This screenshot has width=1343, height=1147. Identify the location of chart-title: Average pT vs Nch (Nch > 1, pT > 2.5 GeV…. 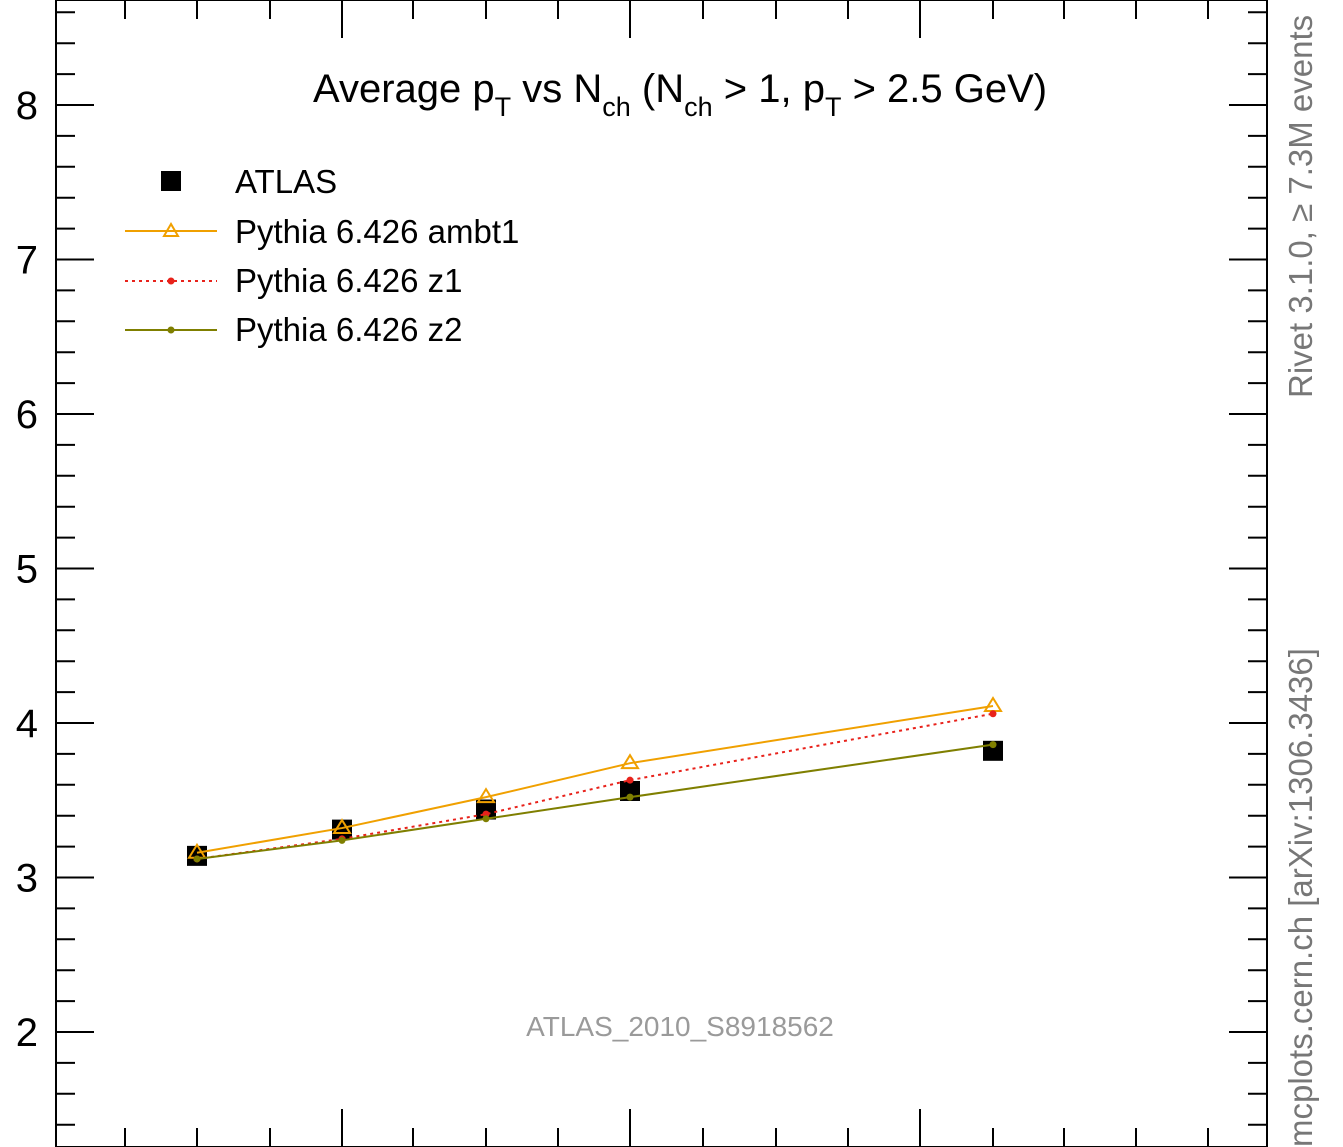
(680, 94).